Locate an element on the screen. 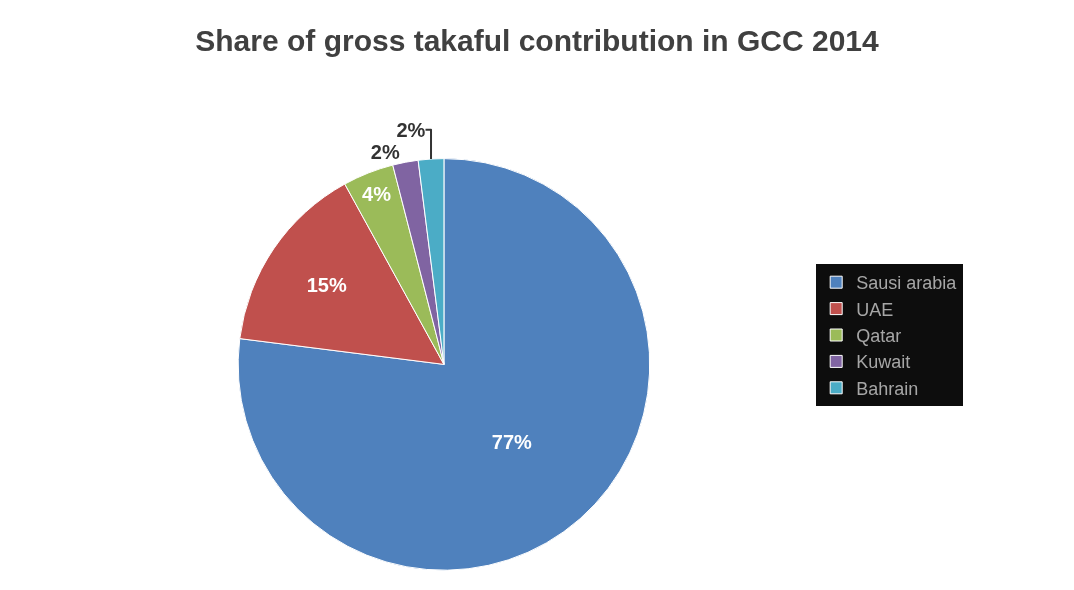 This screenshot has height=590, width=1074. legend-label: Qatar is located at coordinates (879, 336).